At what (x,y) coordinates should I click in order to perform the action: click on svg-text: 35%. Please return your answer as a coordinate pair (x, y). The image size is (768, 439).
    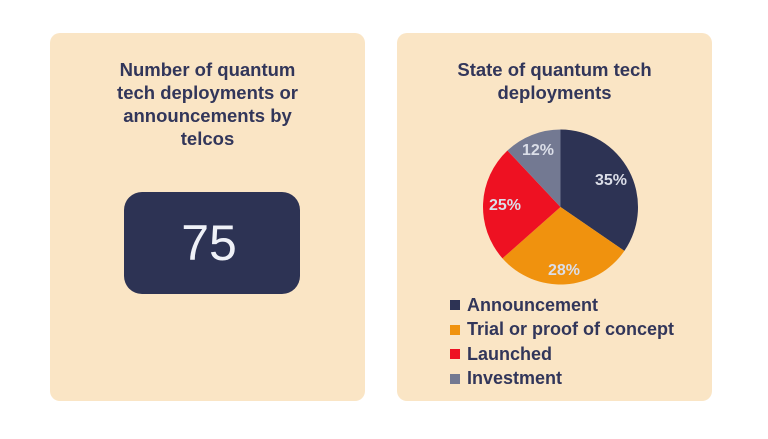
    Looking at the image, I should click on (611, 180).